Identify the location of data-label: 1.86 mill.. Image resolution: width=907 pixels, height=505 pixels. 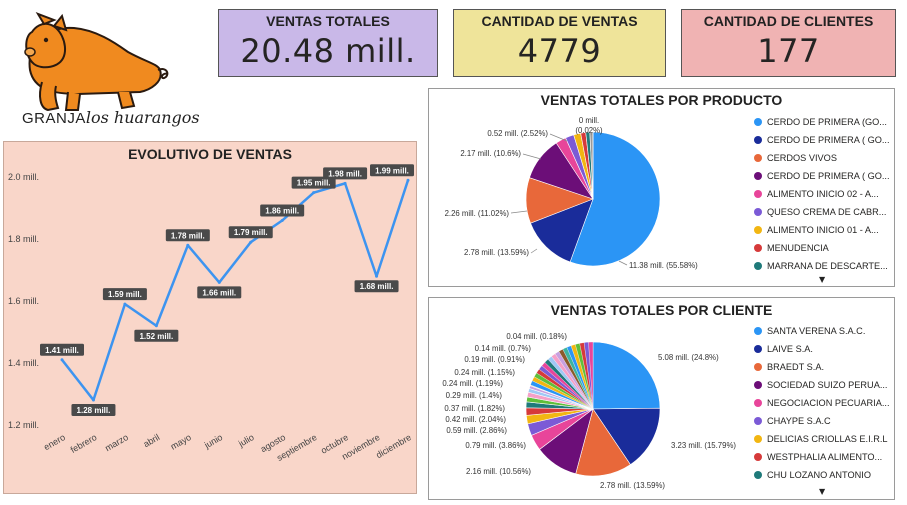
(282, 210).